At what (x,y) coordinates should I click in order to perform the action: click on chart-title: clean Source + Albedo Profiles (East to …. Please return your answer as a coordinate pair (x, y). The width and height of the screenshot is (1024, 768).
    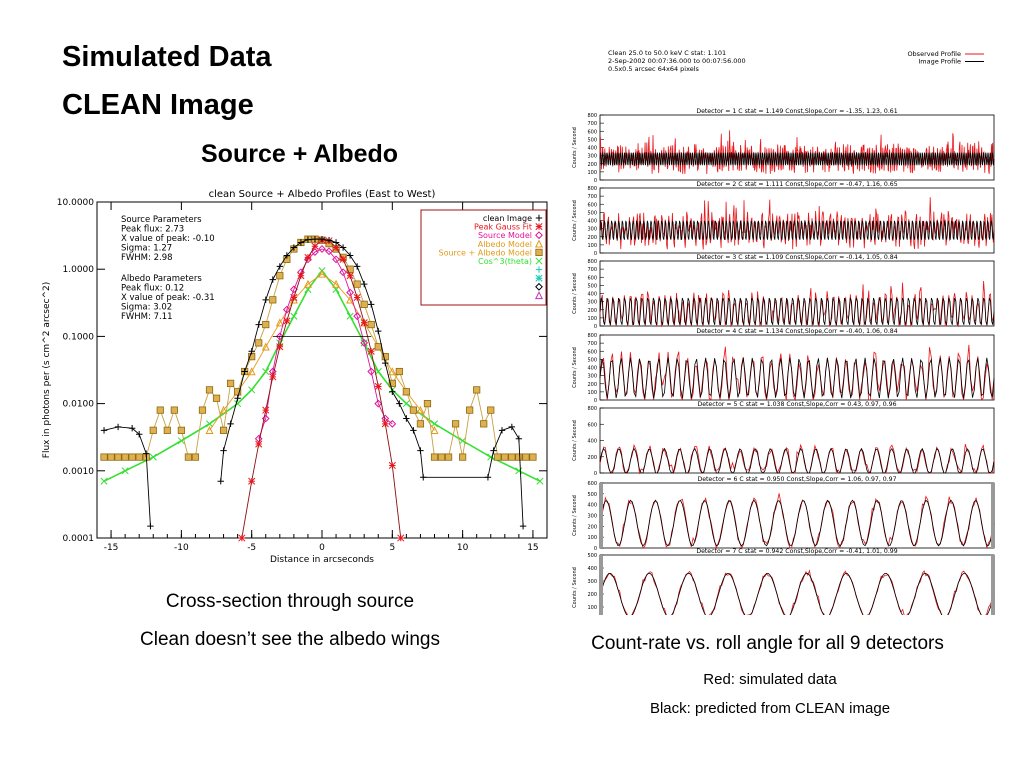
    Looking at the image, I should click on (322, 194).